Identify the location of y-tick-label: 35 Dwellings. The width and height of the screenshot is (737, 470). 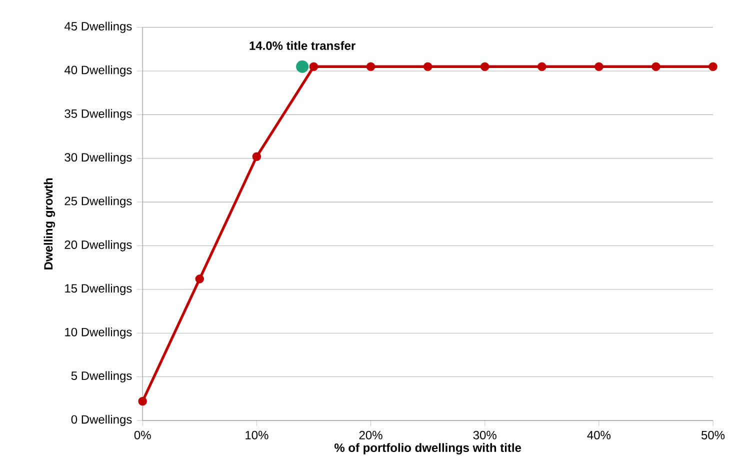
(98, 114).